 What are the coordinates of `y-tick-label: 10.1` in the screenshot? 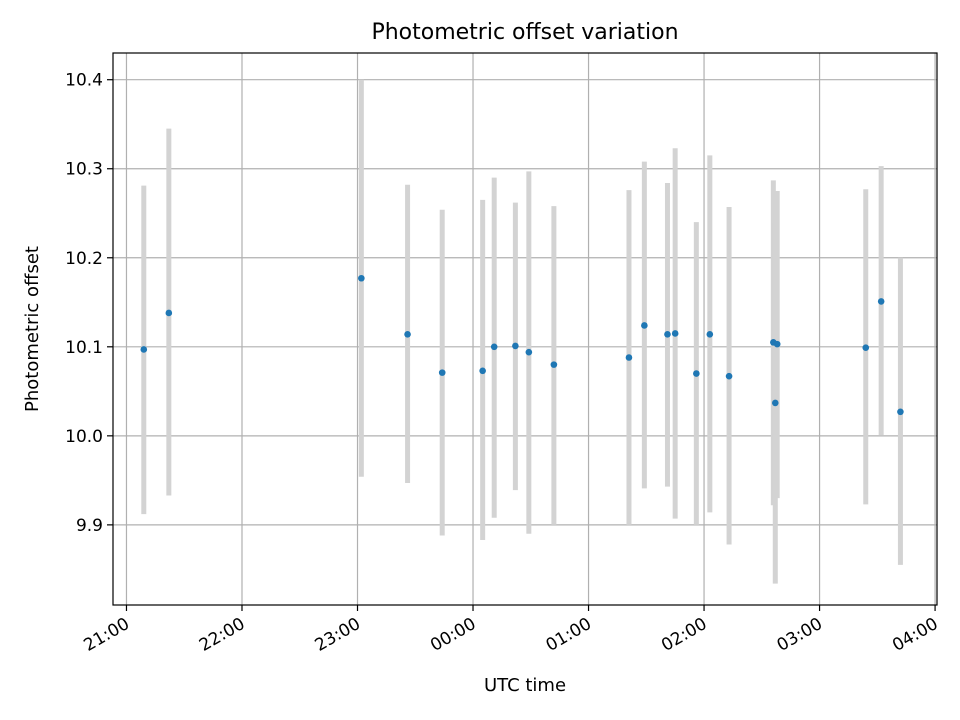 It's located at (84, 348).